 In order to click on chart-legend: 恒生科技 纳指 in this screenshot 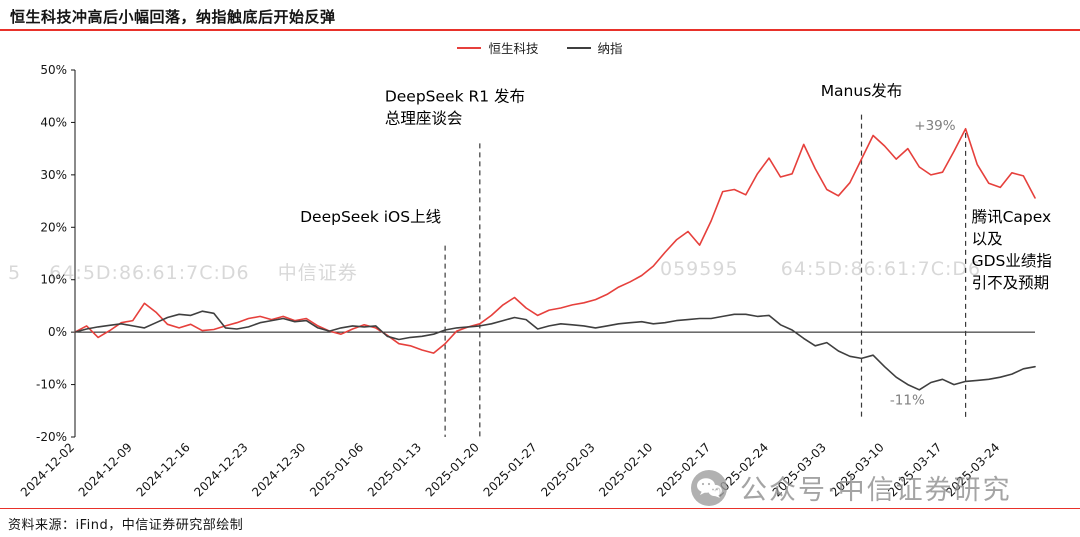, I will do `click(540, 47)`.